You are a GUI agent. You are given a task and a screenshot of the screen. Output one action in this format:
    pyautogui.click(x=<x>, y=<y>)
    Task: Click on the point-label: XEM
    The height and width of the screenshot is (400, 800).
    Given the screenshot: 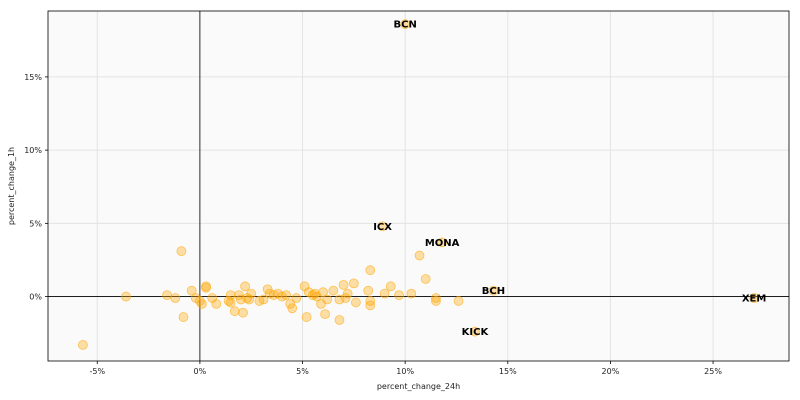 What is the action you would take?
    pyautogui.click(x=754, y=299)
    